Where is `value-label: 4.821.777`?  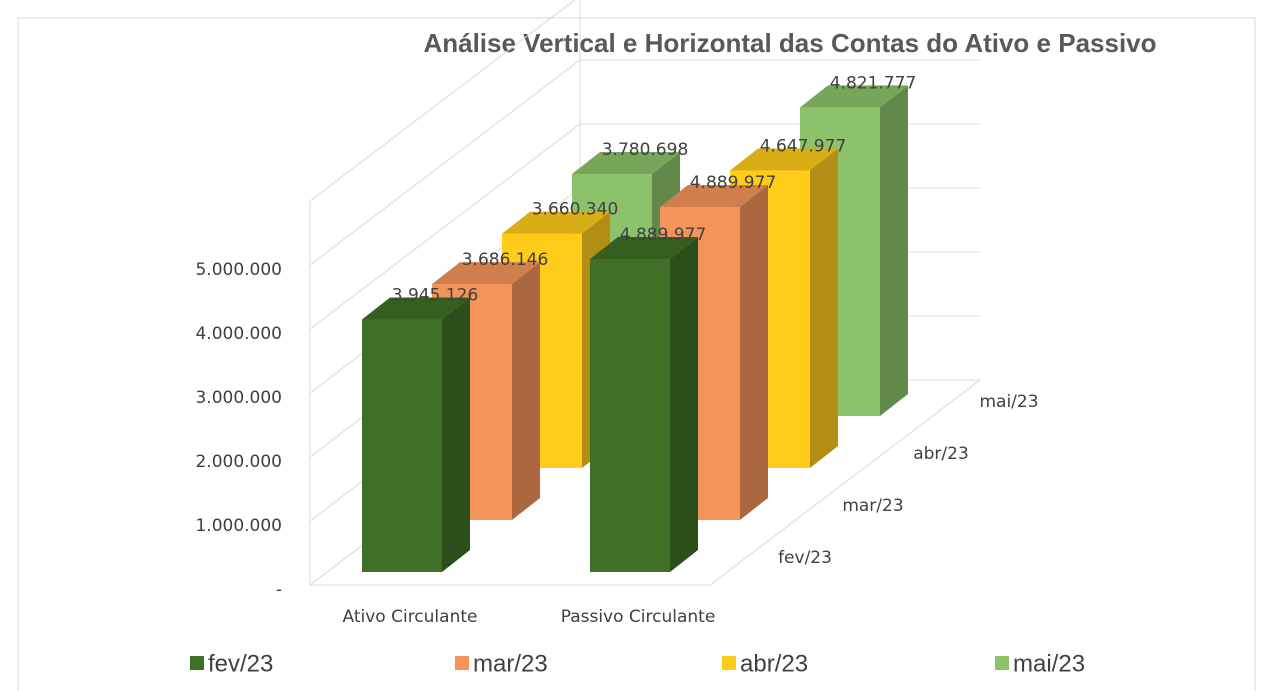 value-label: 4.821.777 is located at coordinates (873, 83).